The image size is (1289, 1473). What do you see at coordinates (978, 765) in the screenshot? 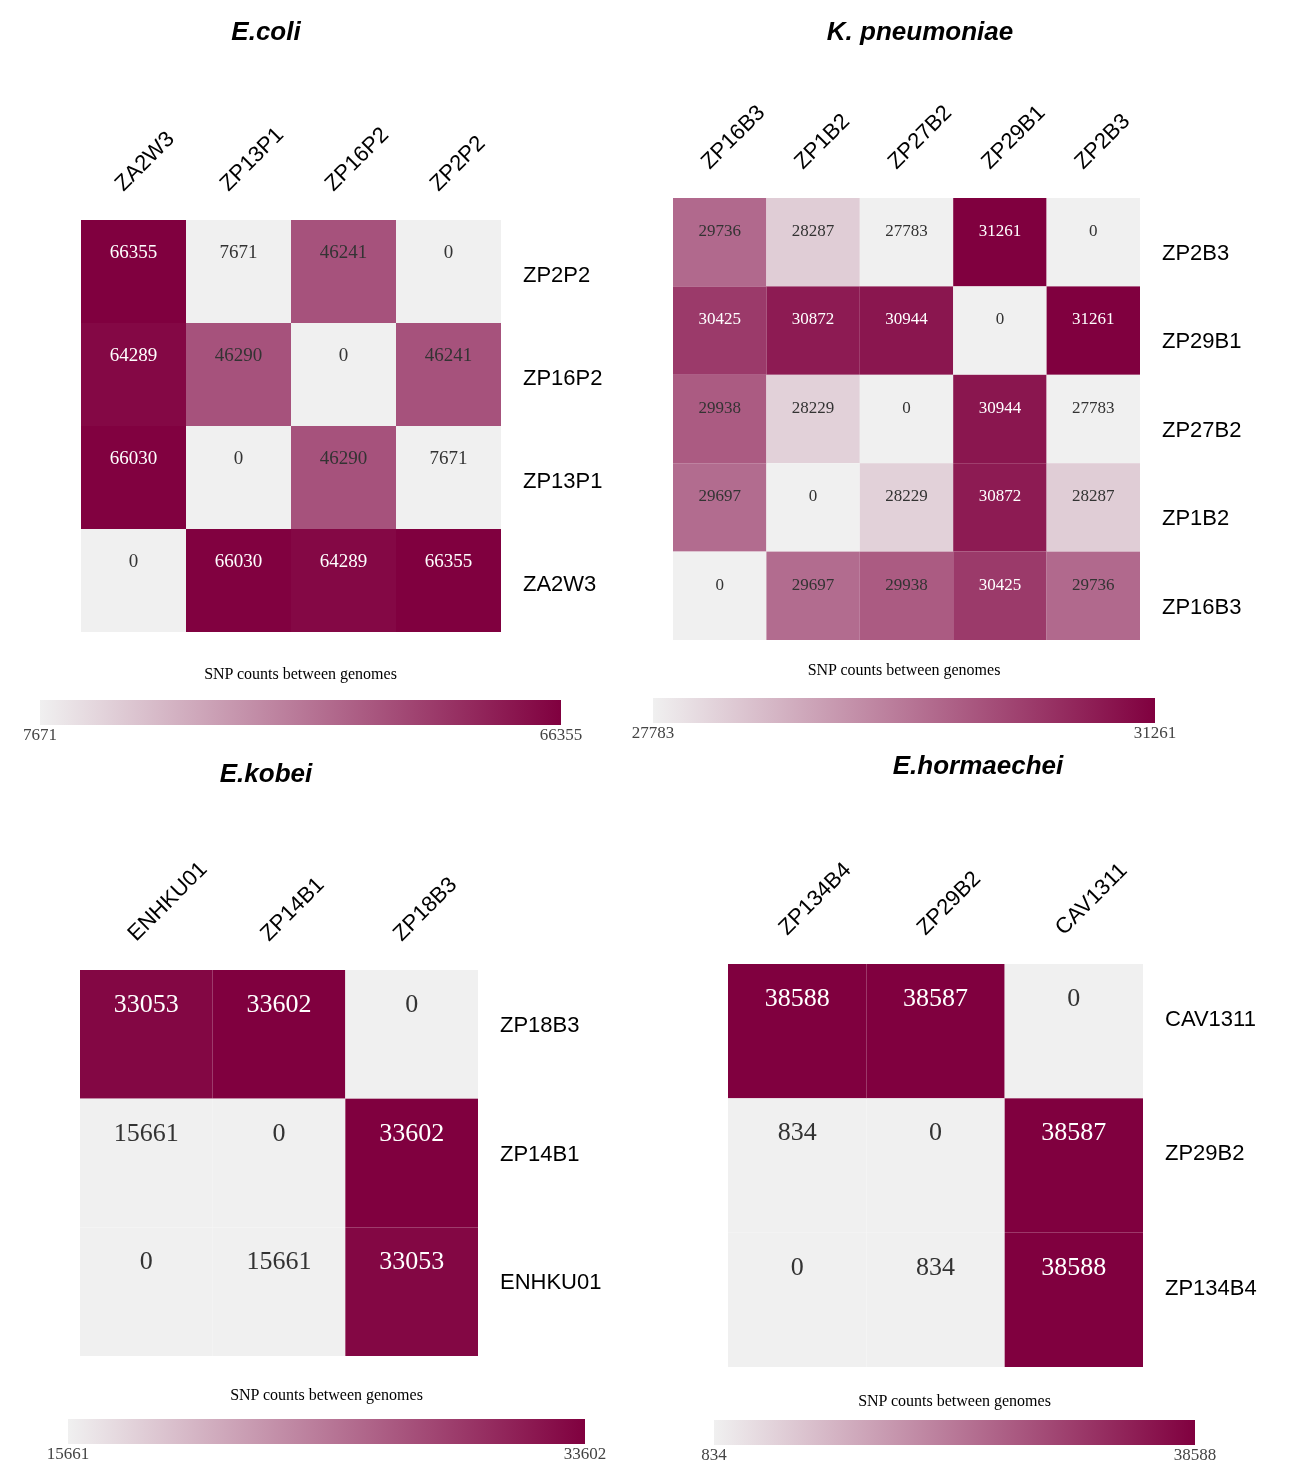
I see `chart-title: E.hormaechei` at bounding box center [978, 765].